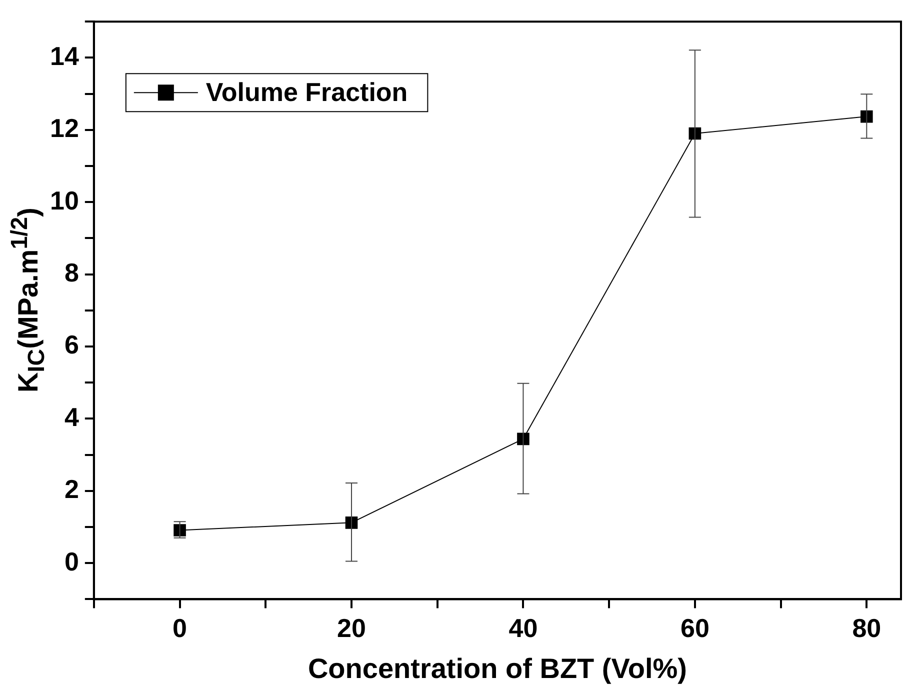 The width and height of the screenshot is (910, 695). Describe the element at coordinates (71, 345) in the screenshot. I see `y-tick-label: 6` at that location.